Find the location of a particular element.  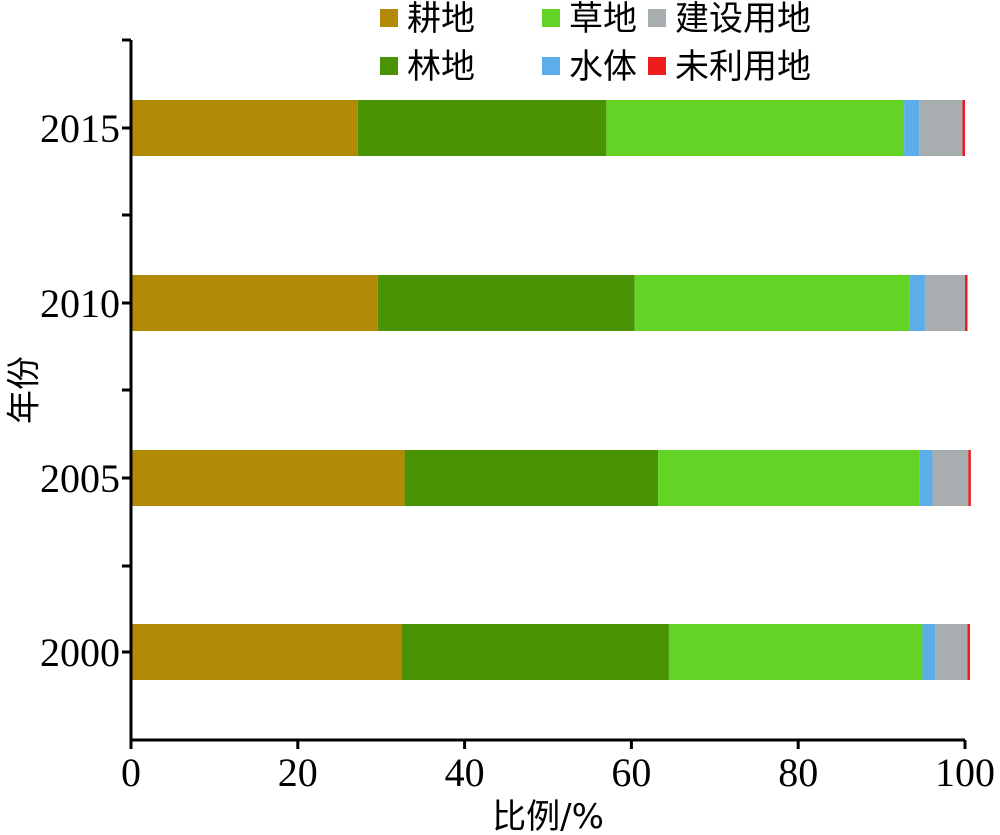

legend-item-水体: 水体 is located at coordinates (589, 67).